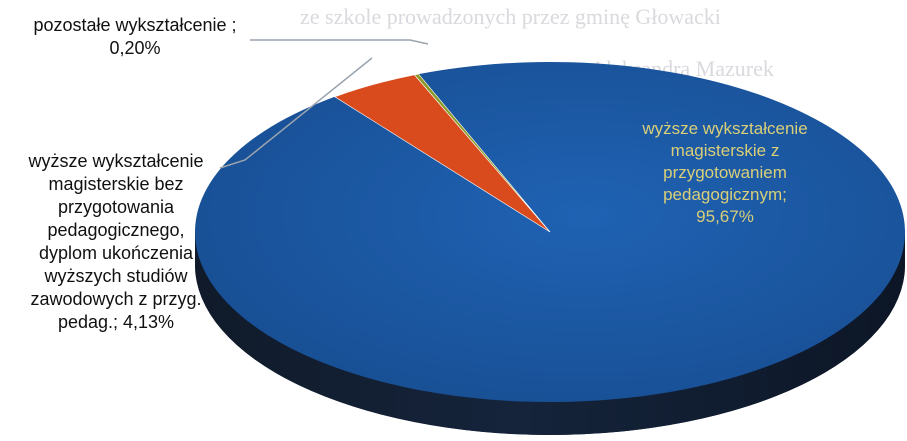 This screenshot has height=441, width=907. I want to click on slice-label-other: pozostałe wykształcenie ; 0,20%, so click(135, 36).